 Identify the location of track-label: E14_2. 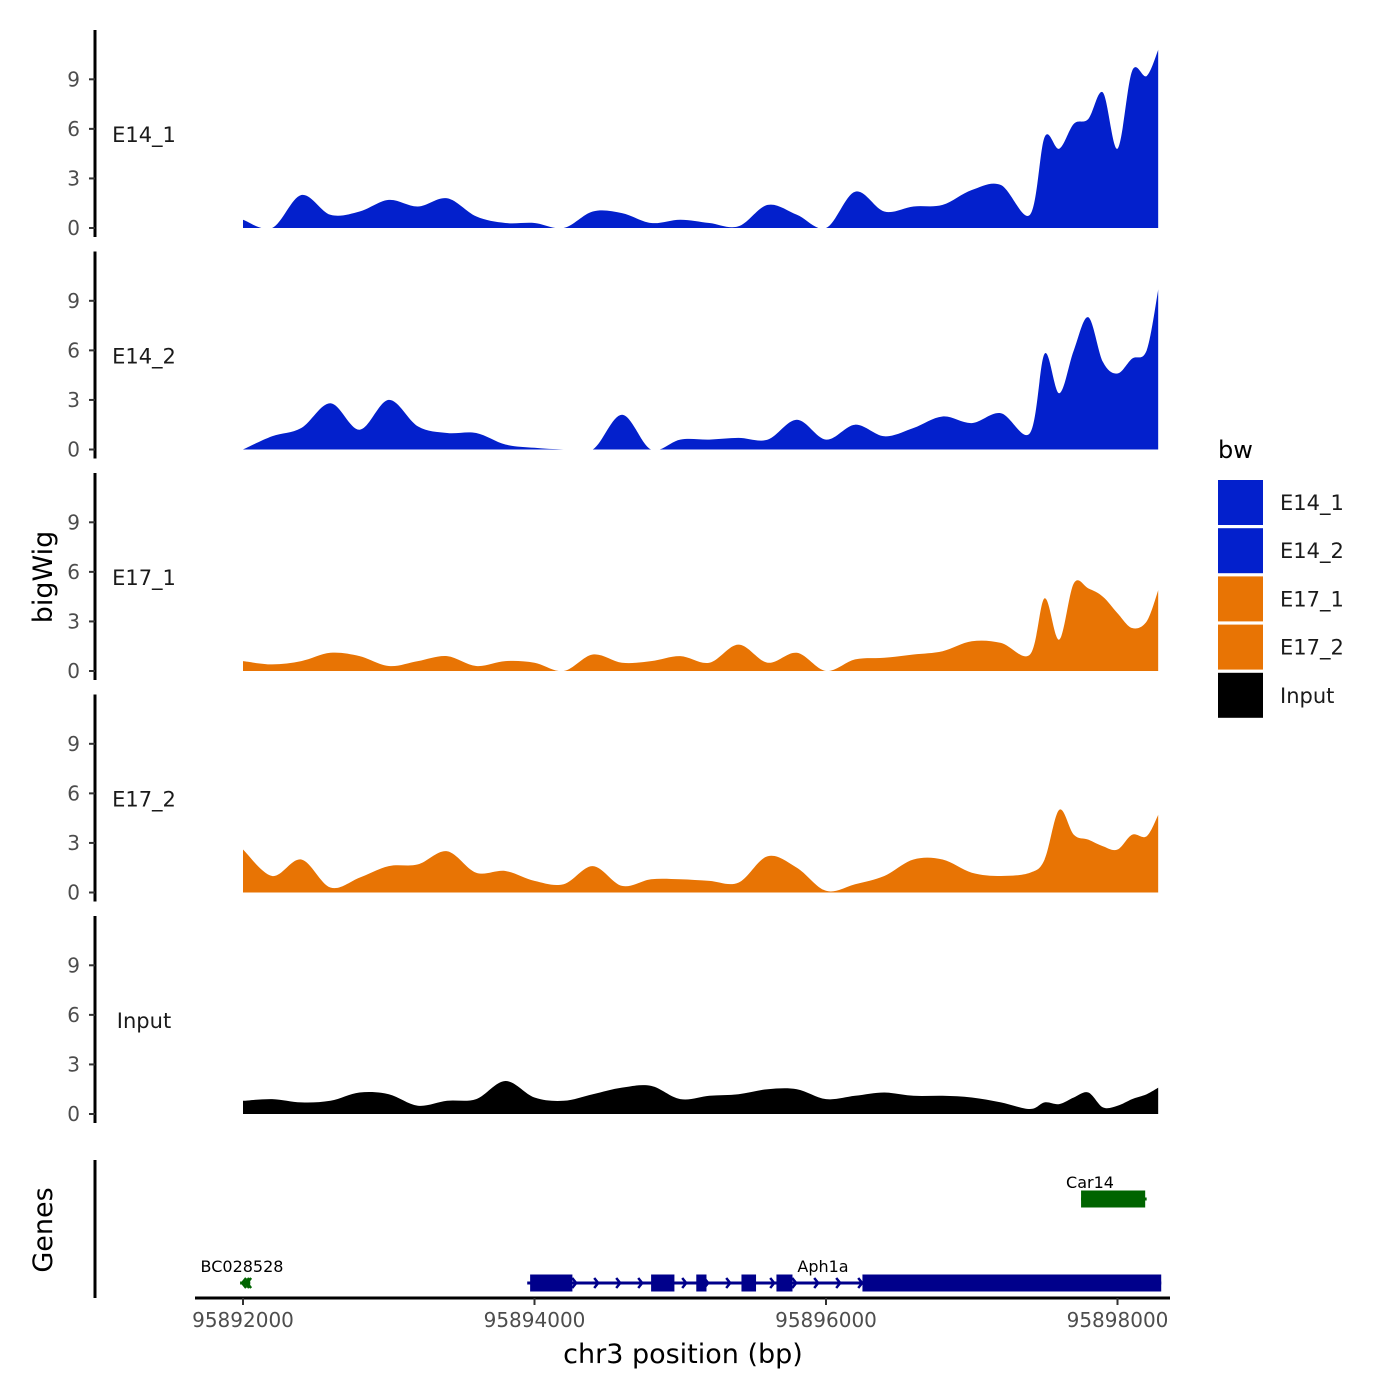
(144, 357).